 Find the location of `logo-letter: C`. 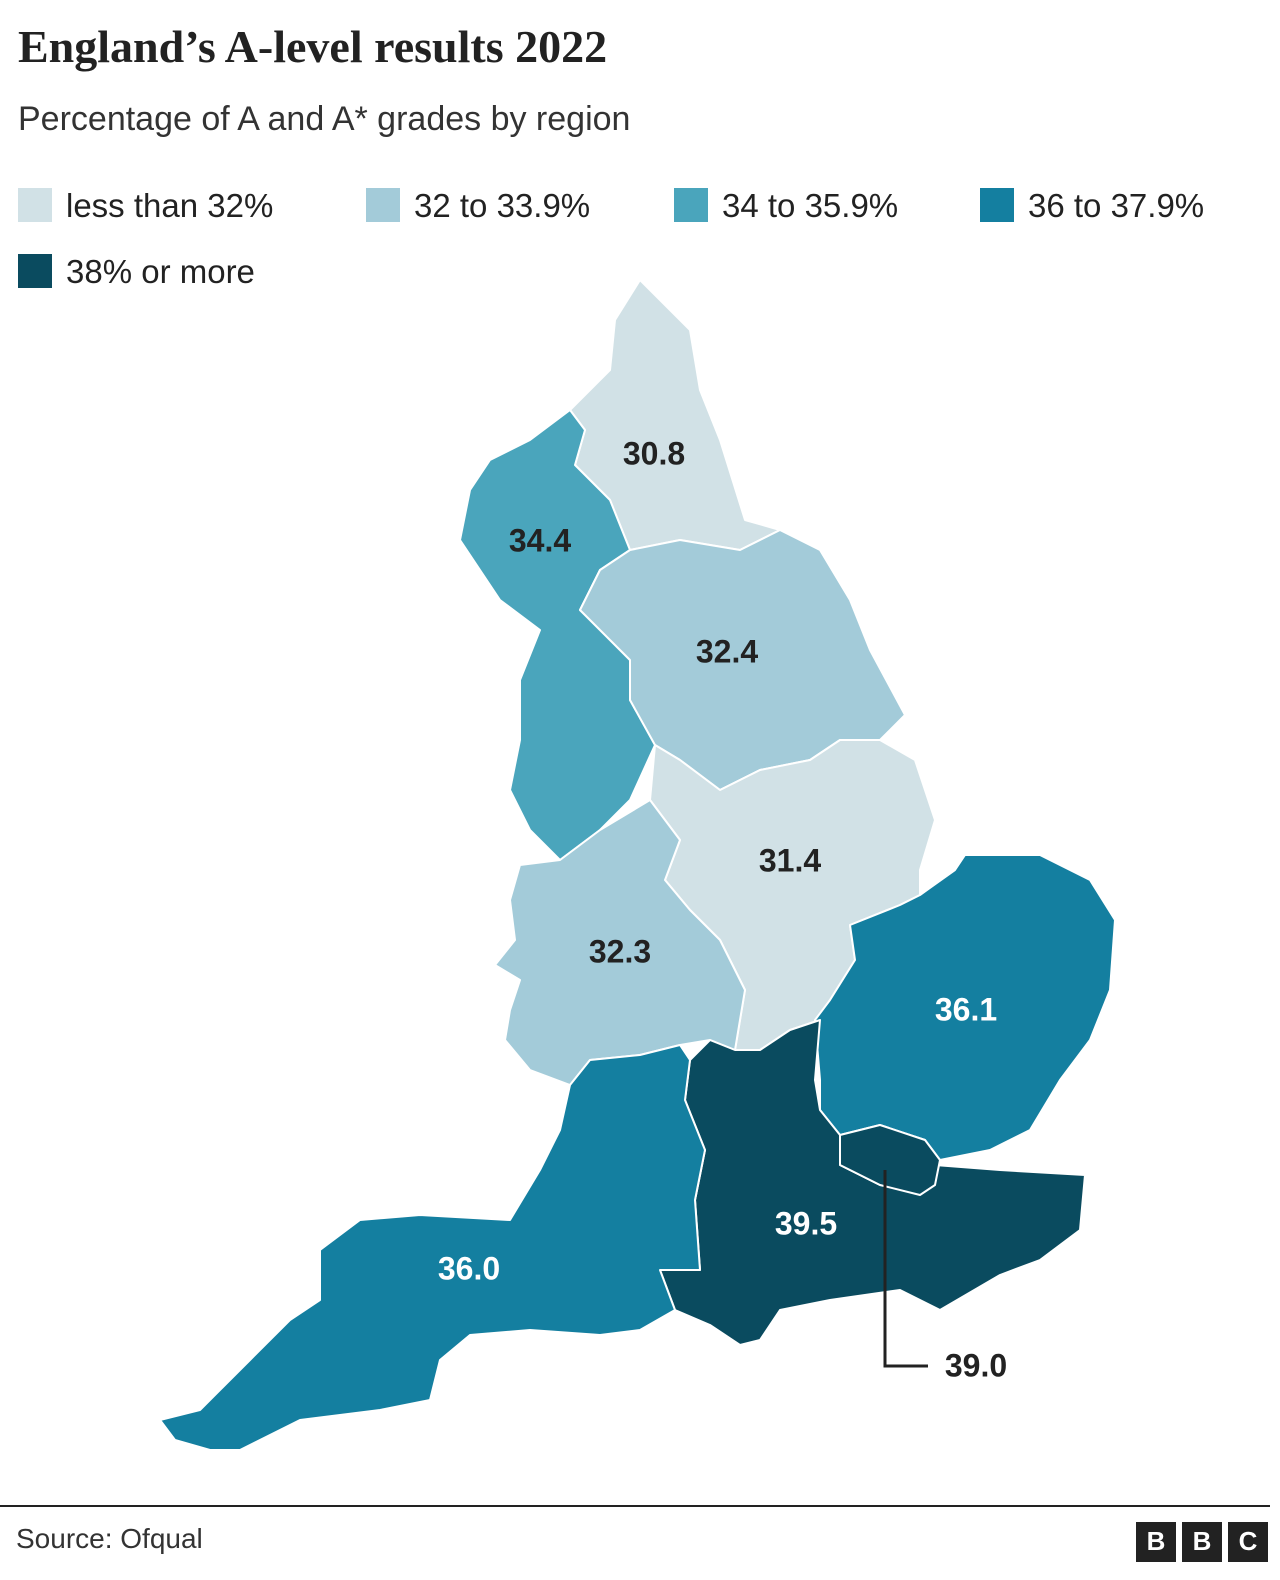

logo-letter: C is located at coordinates (1248, 1541).